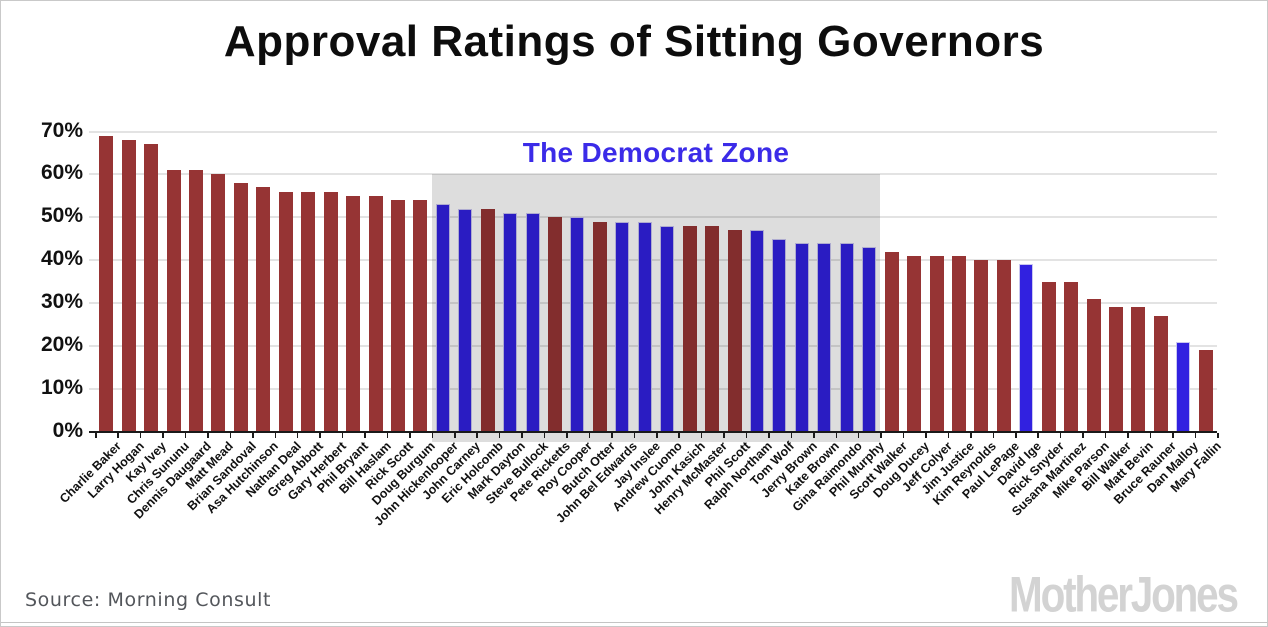 The height and width of the screenshot is (627, 1268). Describe the element at coordinates (634, 622) in the screenshot. I see `footer-divider` at that location.